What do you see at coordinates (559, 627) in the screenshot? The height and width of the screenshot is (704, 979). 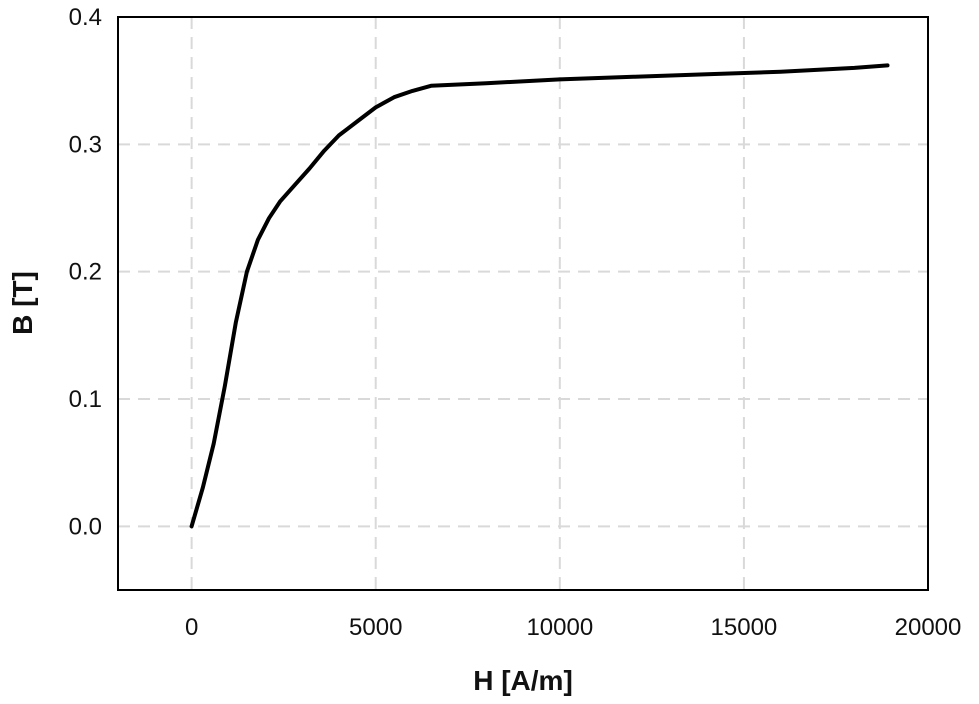 I see `x-tick-label: 10000` at bounding box center [559, 627].